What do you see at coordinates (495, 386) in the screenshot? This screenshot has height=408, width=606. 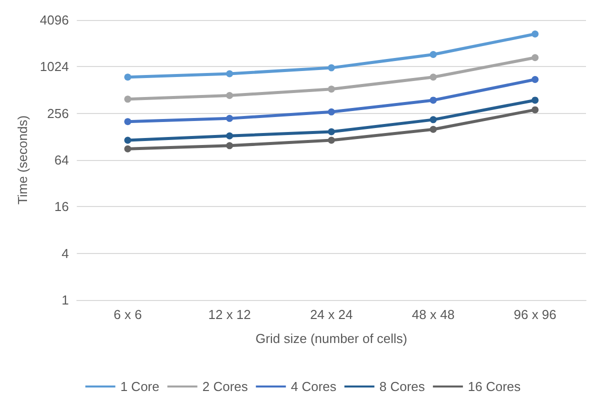 I see `legend-label: 16 Cores` at bounding box center [495, 386].